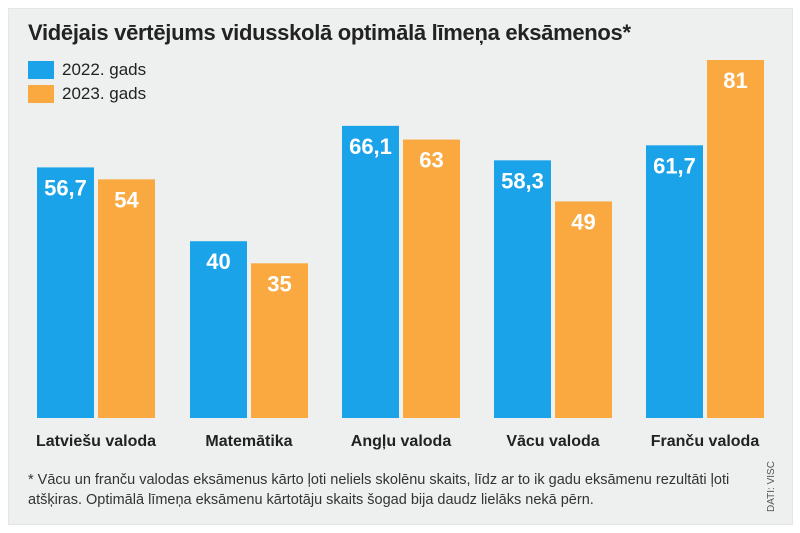 Image resolution: width=800 pixels, height=533 pixels. What do you see at coordinates (65, 187) in the screenshot?
I see `bar-value-label-2022-0: 56,7` at bounding box center [65, 187].